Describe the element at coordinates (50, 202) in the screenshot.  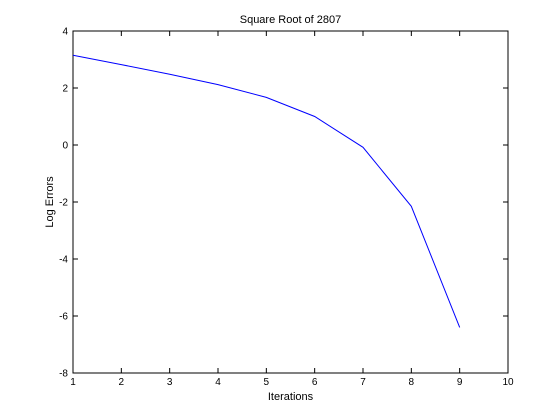
I see `y-axis-label: Log Errors` at that location.